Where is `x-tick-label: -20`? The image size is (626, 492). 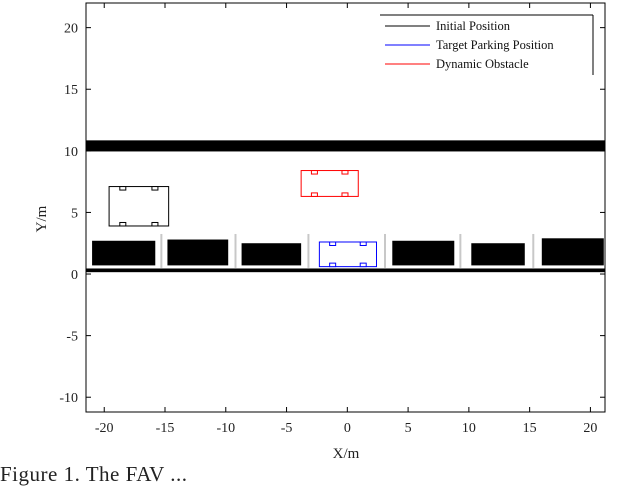
x-tick-label: -20 is located at coordinates (104, 428).